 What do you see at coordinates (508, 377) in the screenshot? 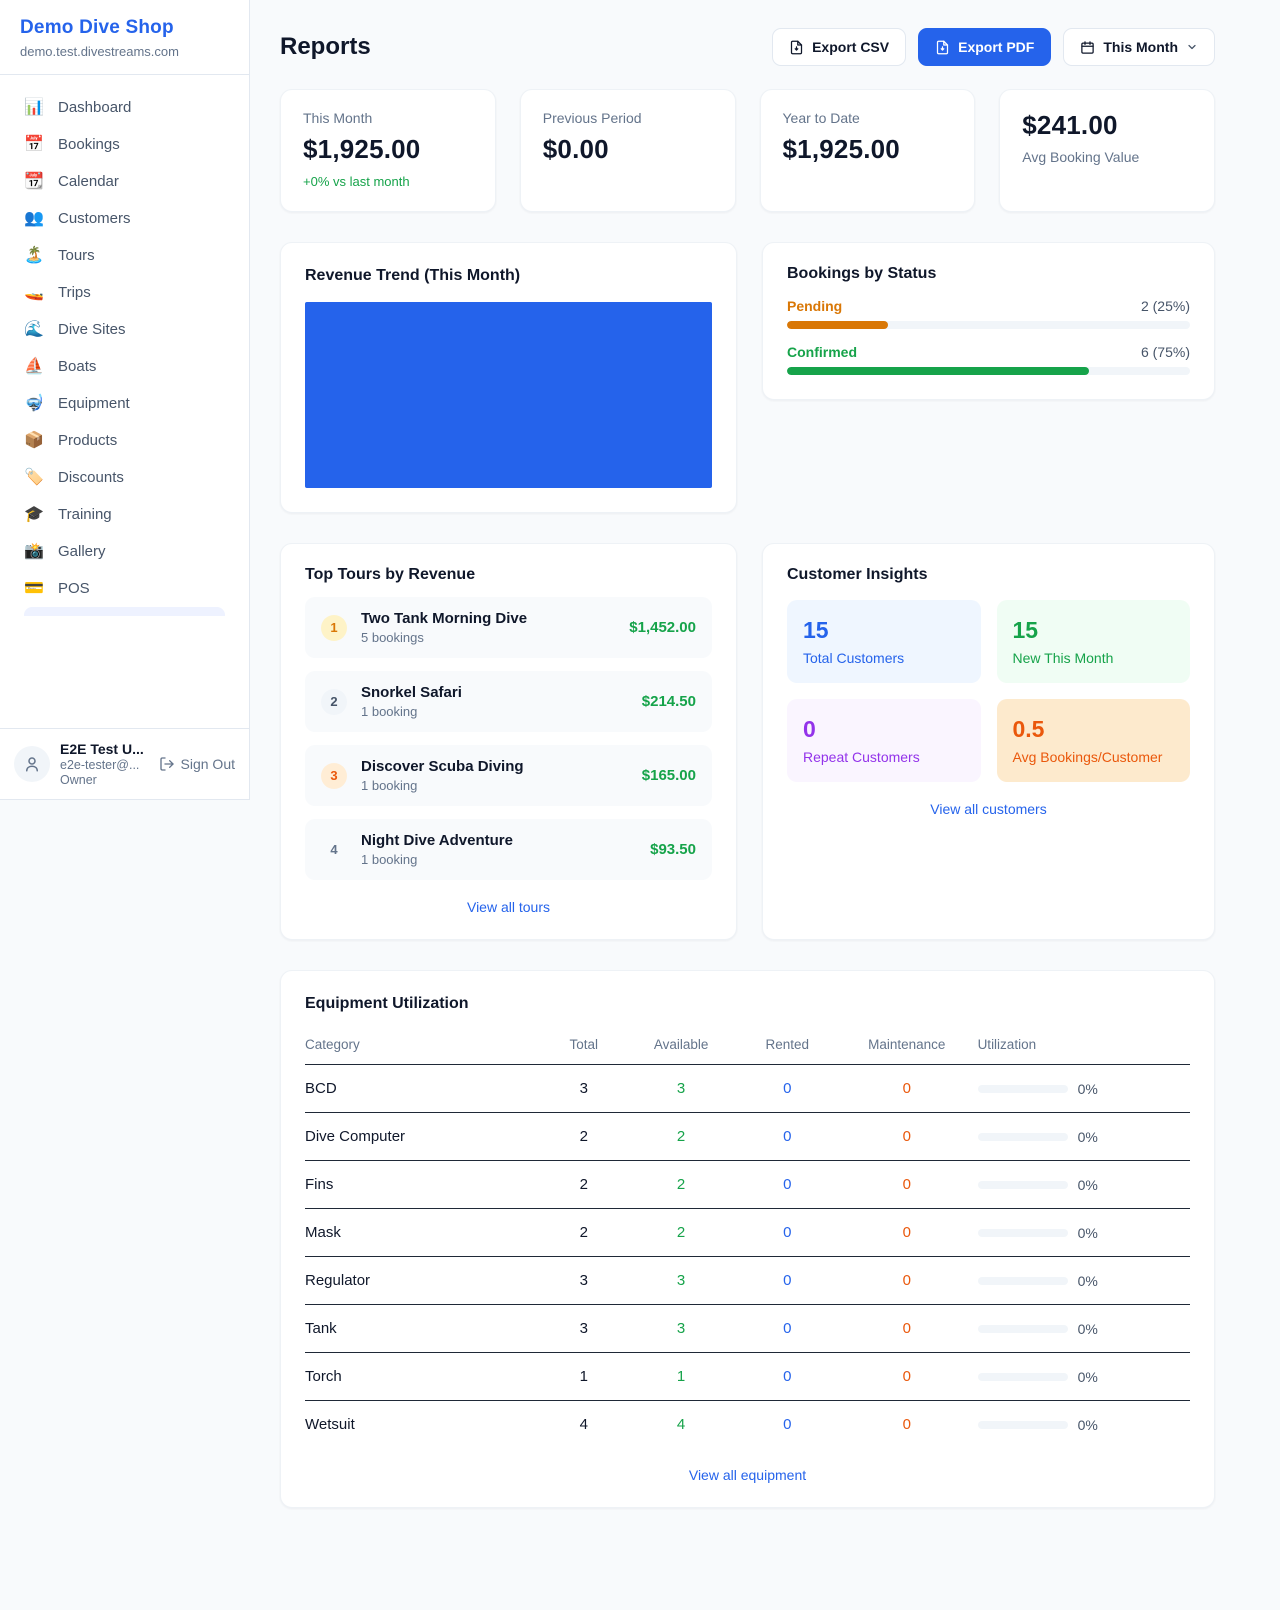
I see `revenue-trend-card: Revenue Trend (This Month)` at bounding box center [508, 377].